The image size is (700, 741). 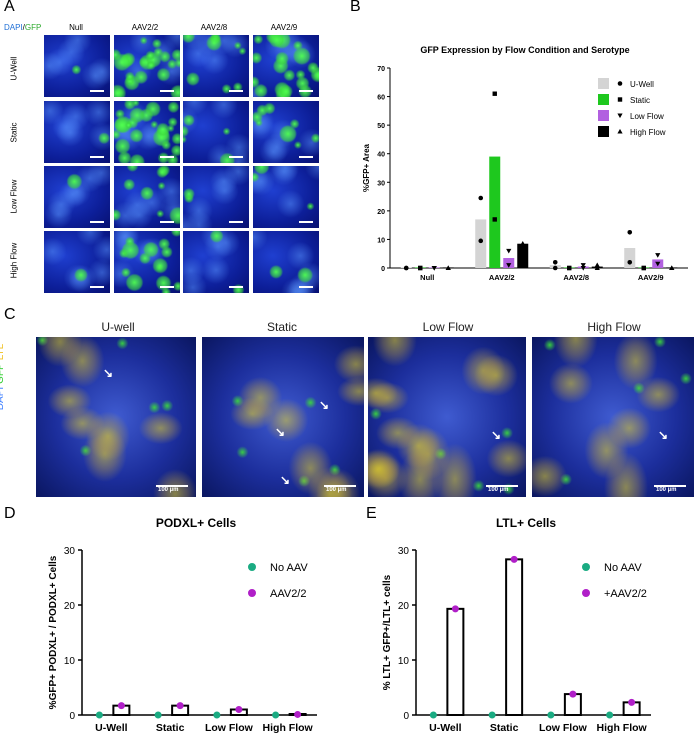 I want to click on chart-e-ytick-label: 10, so click(x=404, y=661).